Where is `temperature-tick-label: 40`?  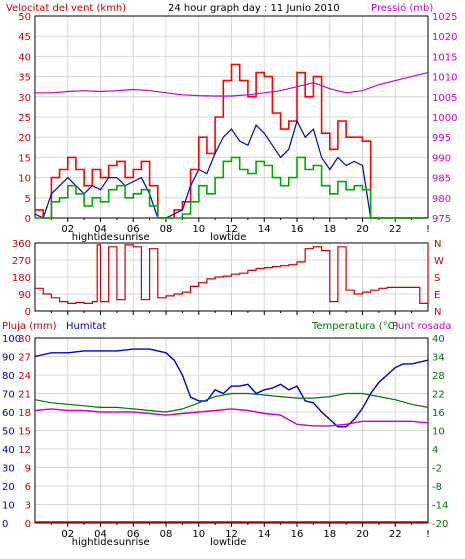 temperature-tick-label: 40 is located at coordinates (438, 339).